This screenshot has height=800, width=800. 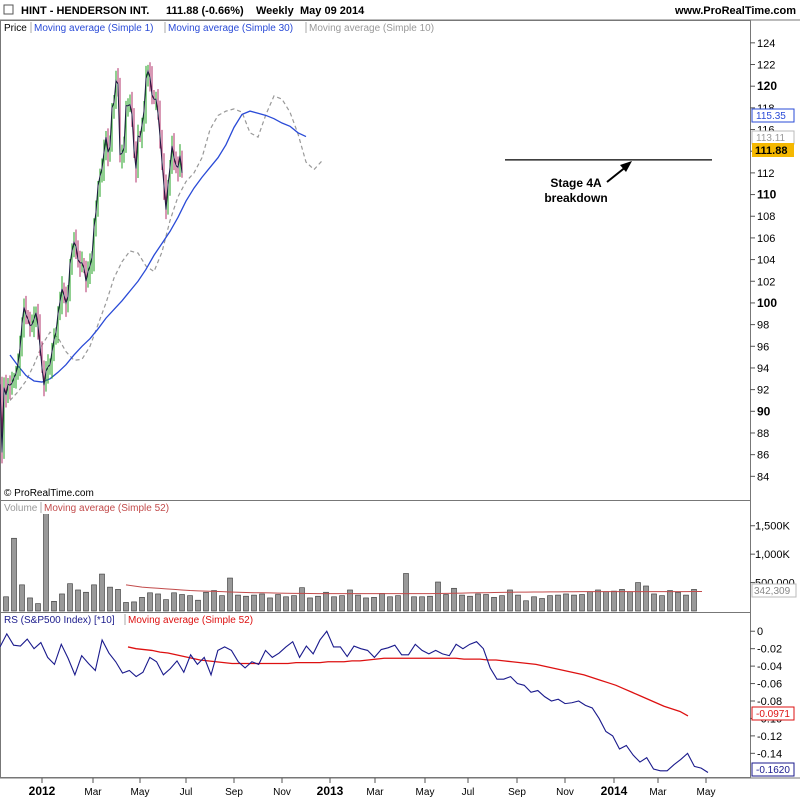 What do you see at coordinates (350, 557) in the screenshot?
I see `volume-bars-group` at bounding box center [350, 557].